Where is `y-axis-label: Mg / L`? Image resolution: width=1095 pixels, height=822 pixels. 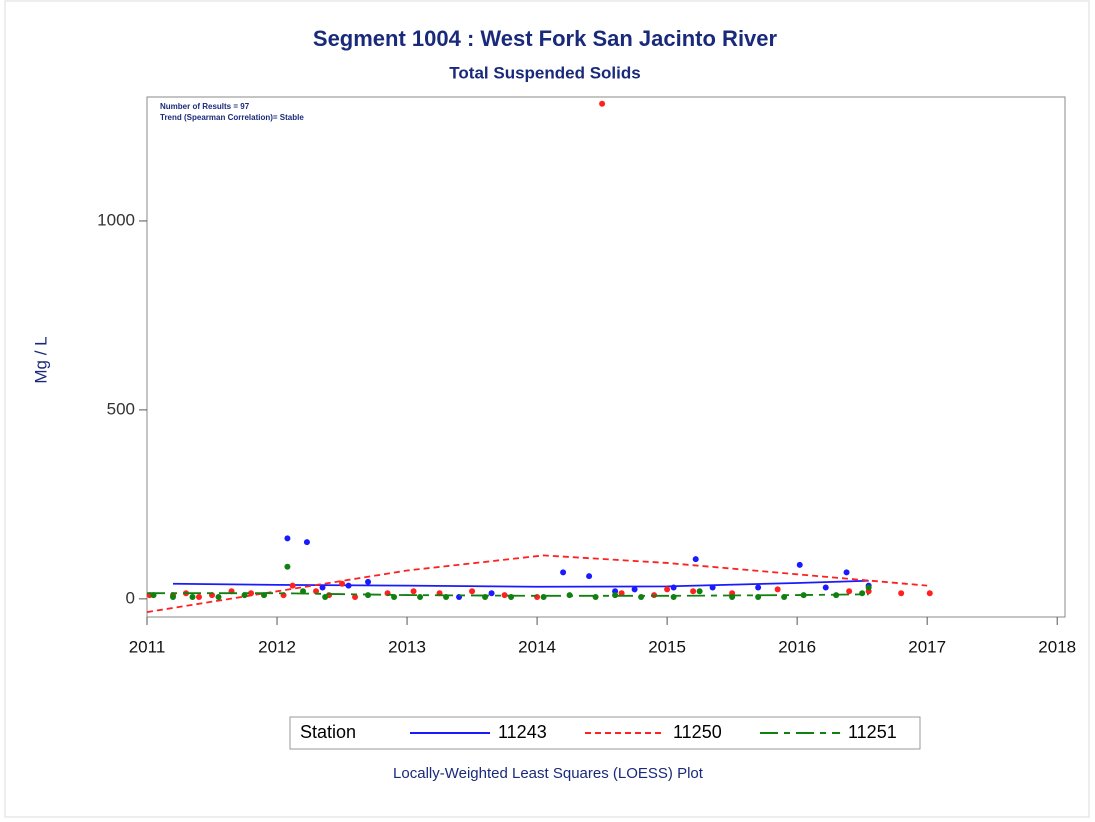 y-axis-label: Mg / L is located at coordinates (40, 359).